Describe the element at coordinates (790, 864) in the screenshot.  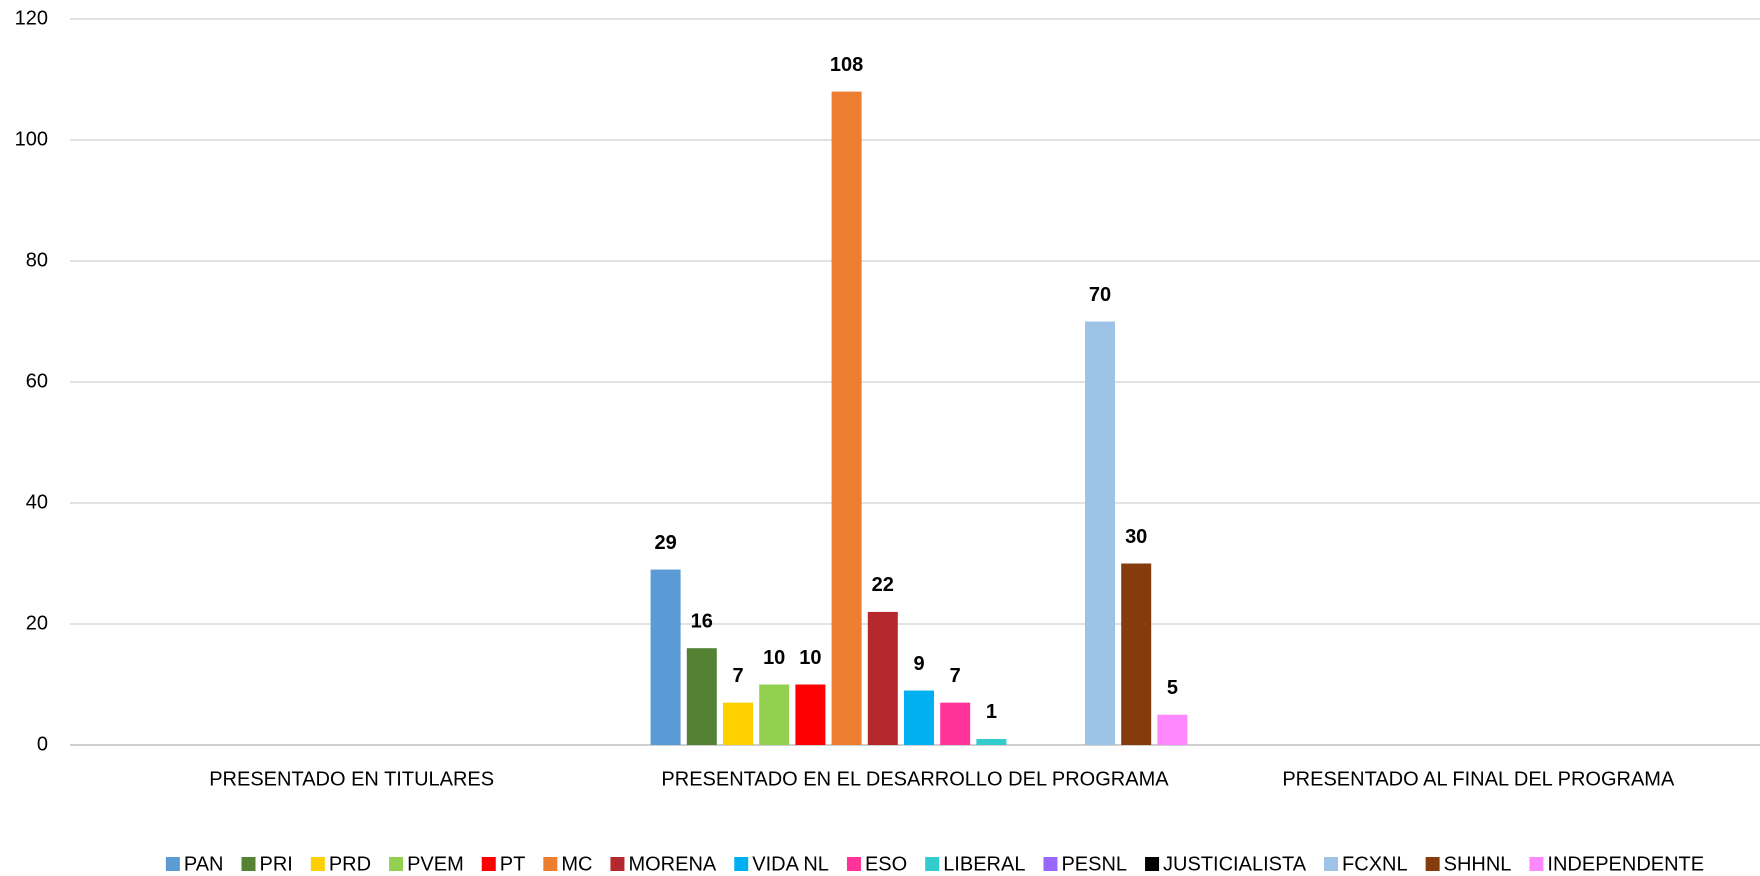
I see `legend-label: VIDA NL` at that location.